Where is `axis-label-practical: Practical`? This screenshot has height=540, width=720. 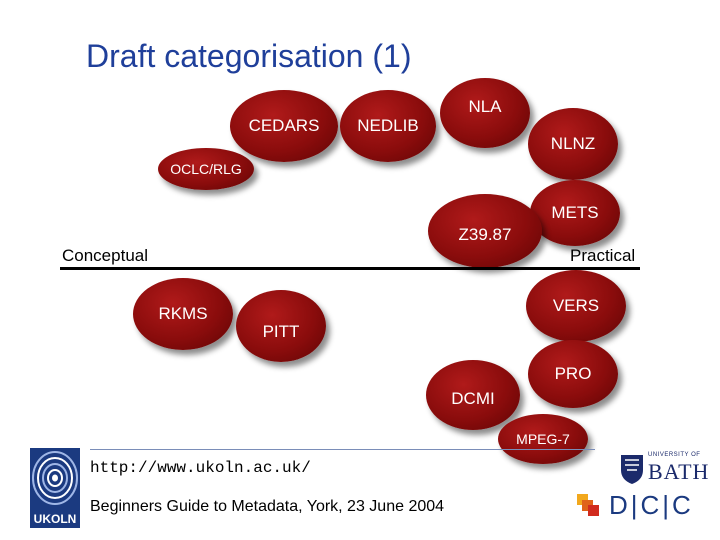 axis-label-practical: Practical is located at coordinates (603, 255).